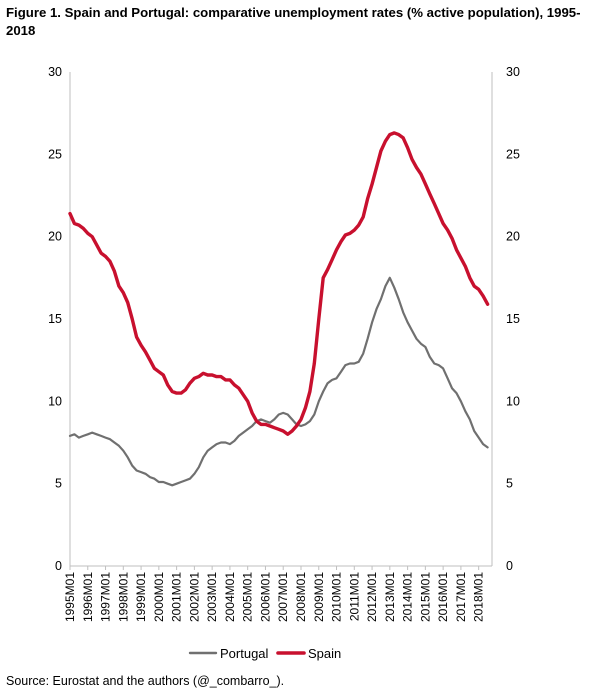 The height and width of the screenshot is (695, 593). What do you see at coordinates (159, 597) in the screenshot?
I see `x-tick-label: 2000M01` at bounding box center [159, 597].